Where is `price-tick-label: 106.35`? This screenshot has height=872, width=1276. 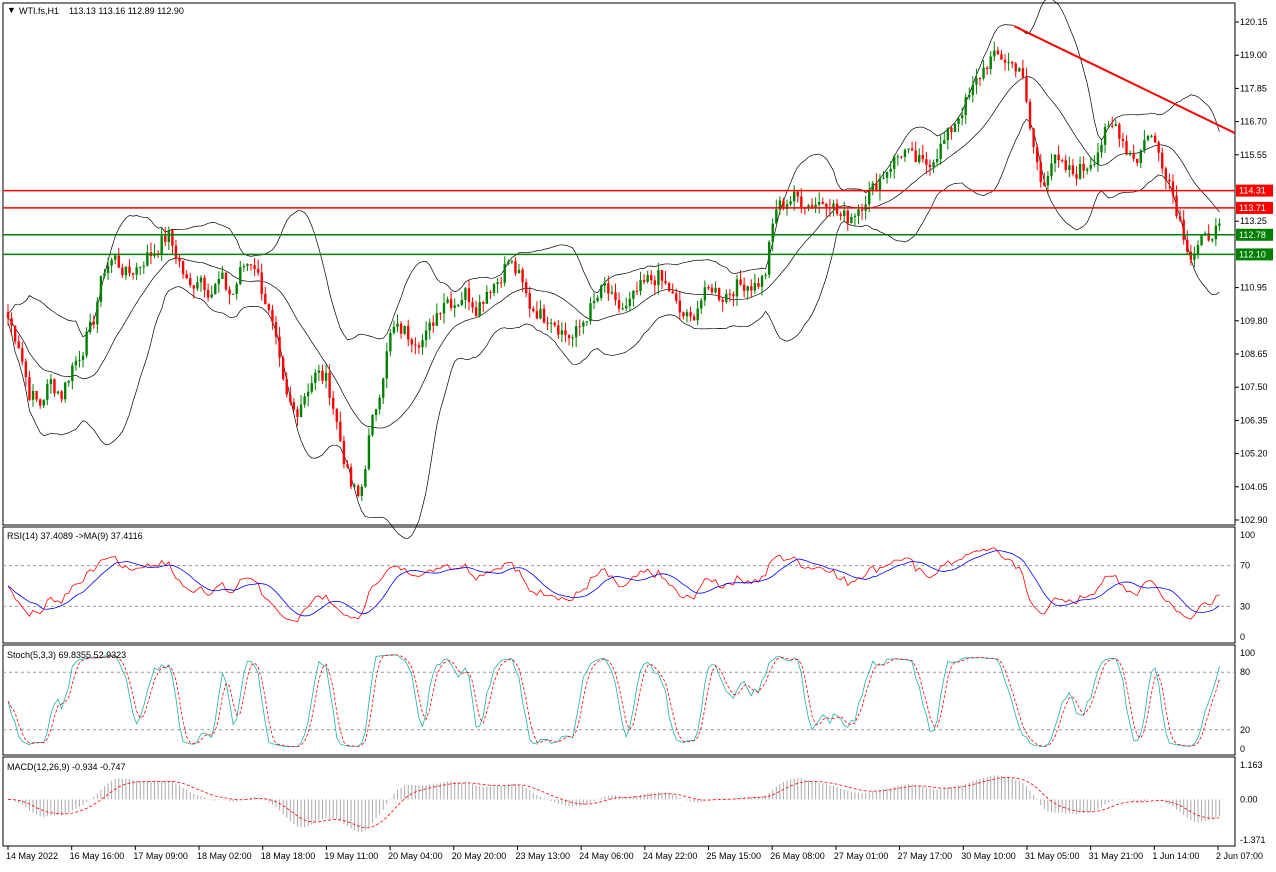
price-tick-label: 106.35 is located at coordinates (1254, 420).